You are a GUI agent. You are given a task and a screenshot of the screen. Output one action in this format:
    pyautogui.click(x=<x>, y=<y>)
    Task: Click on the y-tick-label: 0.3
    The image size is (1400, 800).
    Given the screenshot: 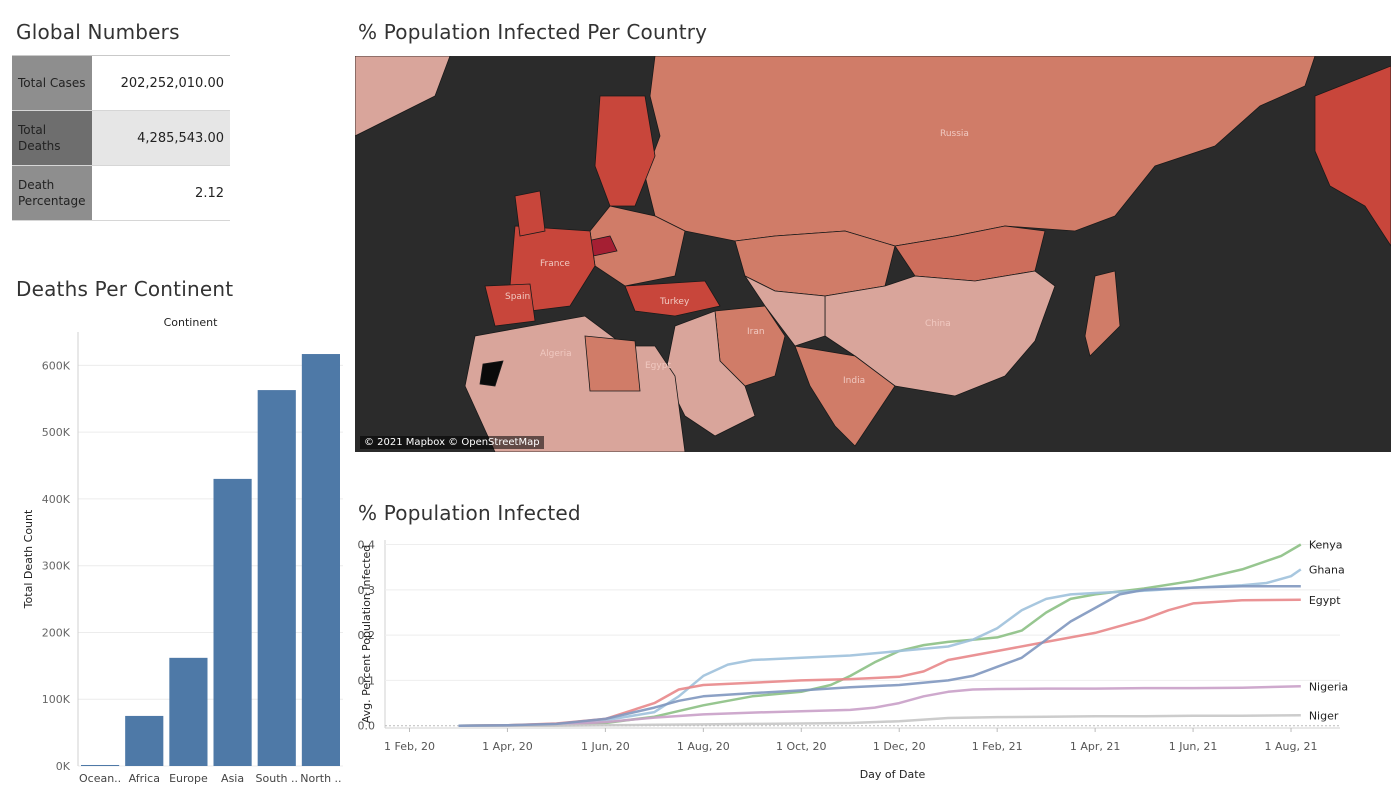 What is the action you would take?
    pyautogui.click(x=367, y=590)
    